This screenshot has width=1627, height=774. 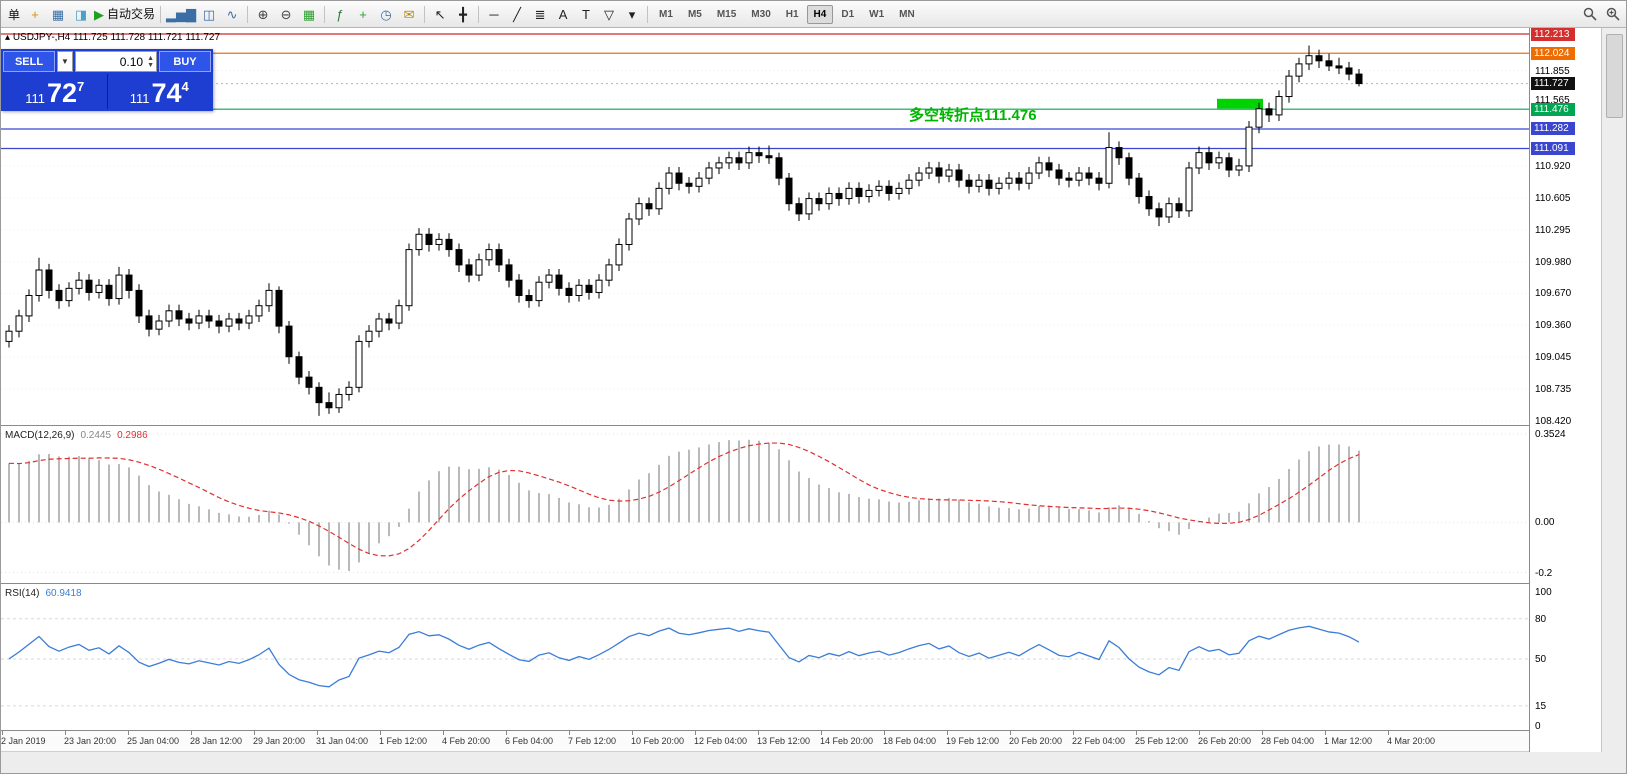 What do you see at coordinates (132, 435) in the screenshot?
I see `macd-signal-value: 0.2986` at bounding box center [132, 435].